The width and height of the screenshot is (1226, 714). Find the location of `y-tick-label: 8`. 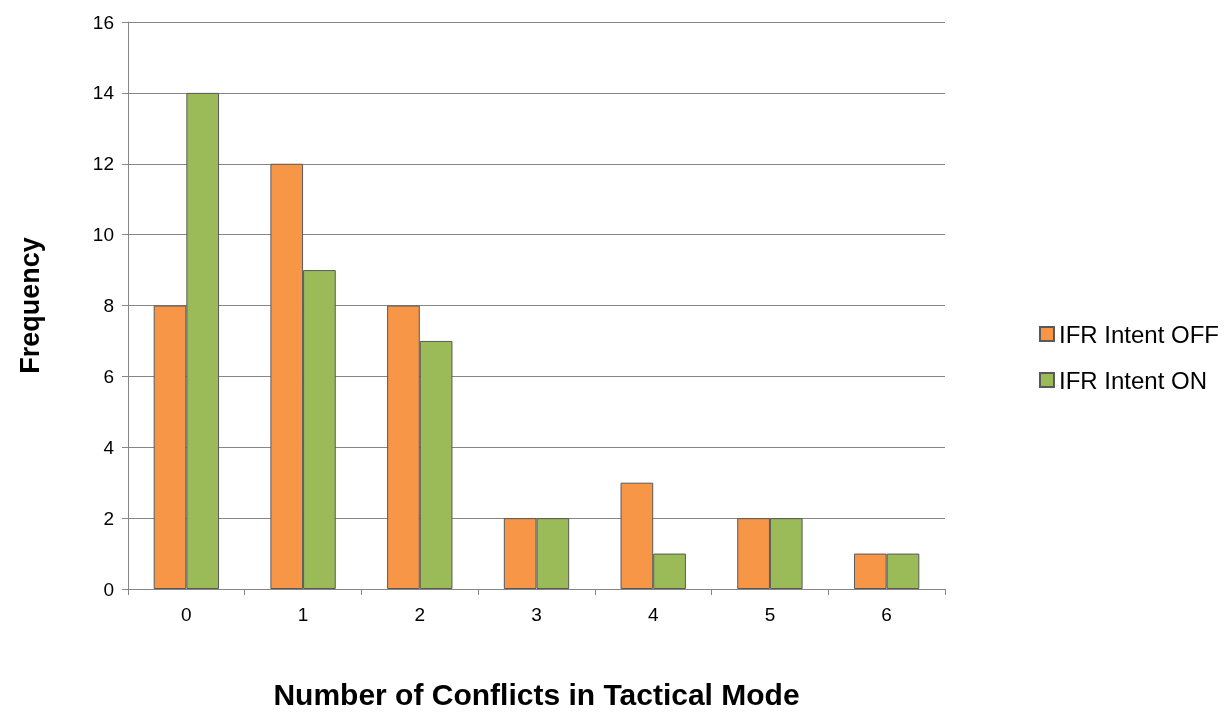

y-tick-label: 8 is located at coordinates (108, 305).